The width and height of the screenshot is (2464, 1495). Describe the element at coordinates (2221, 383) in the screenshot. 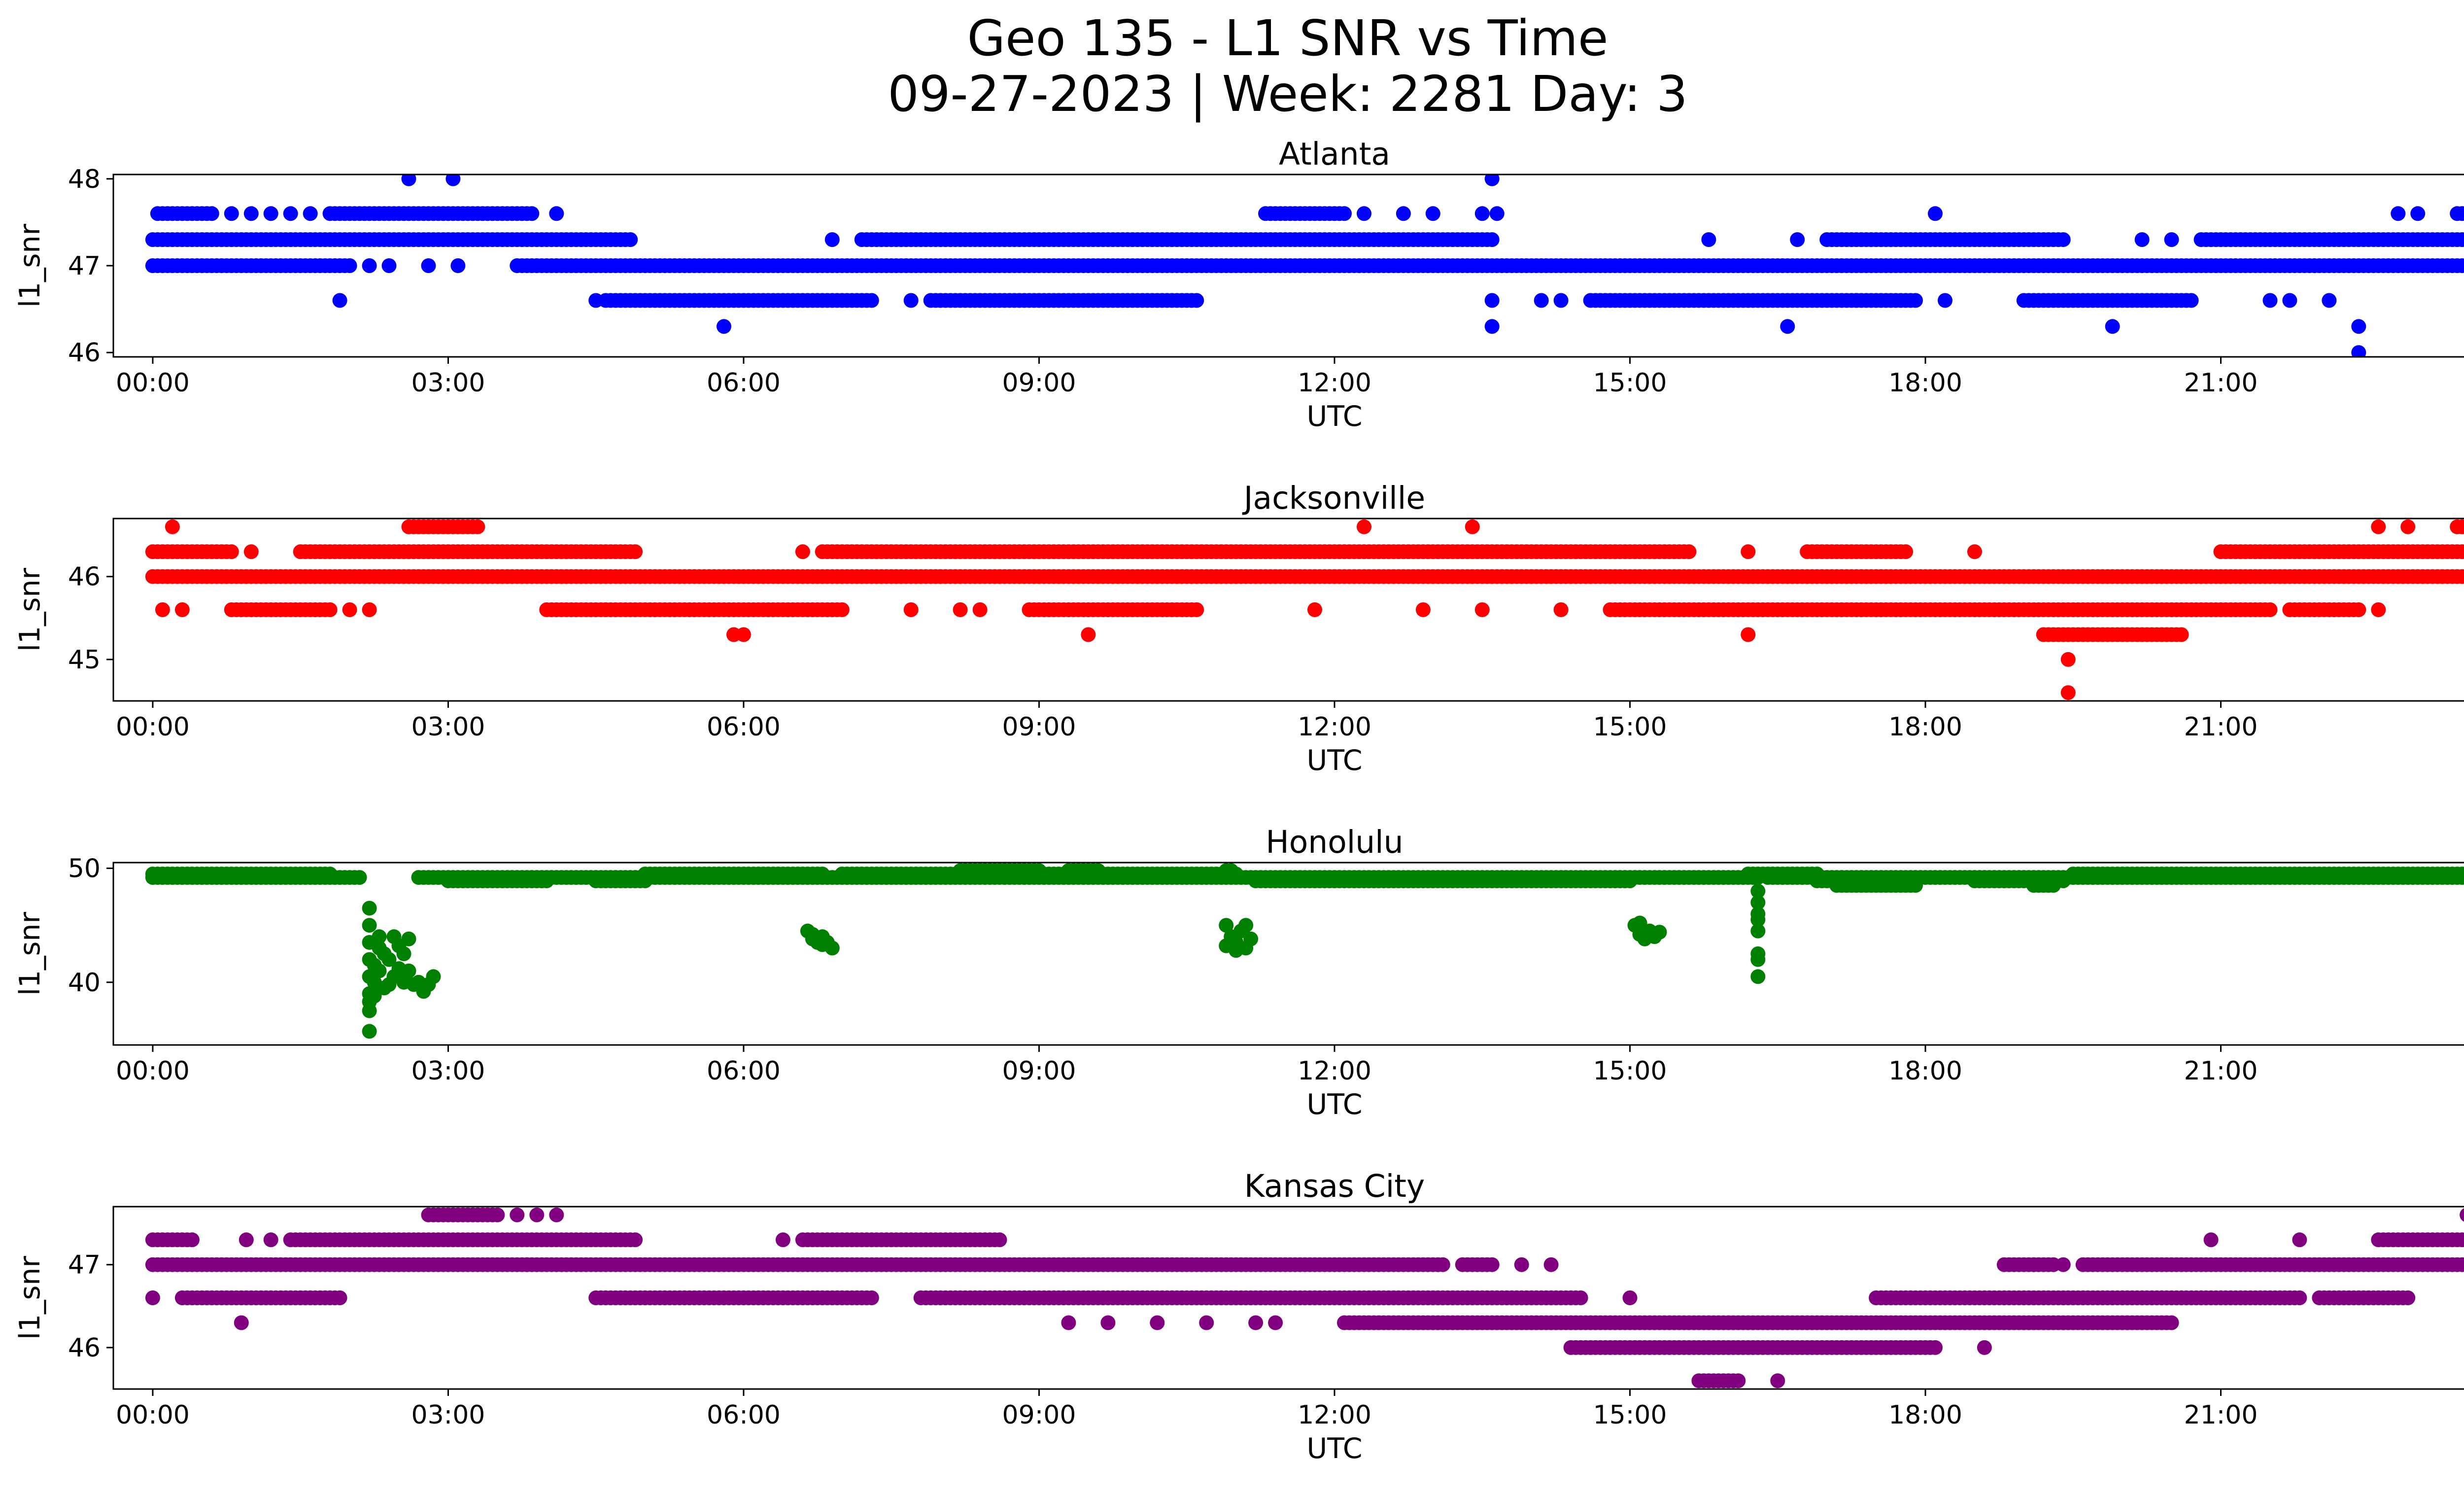

I see `x-tick-label: 21:00` at that location.